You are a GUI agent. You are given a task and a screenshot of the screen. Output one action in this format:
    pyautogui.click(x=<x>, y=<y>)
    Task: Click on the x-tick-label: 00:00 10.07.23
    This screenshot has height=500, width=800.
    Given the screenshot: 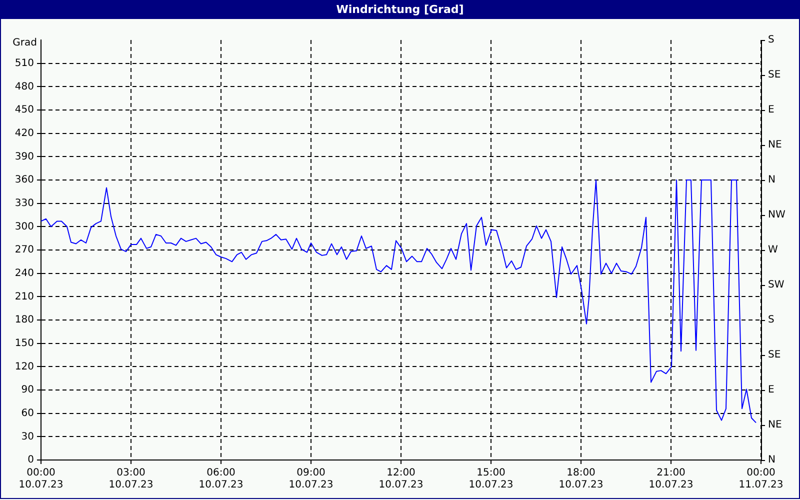 What is the action you would take?
    pyautogui.click(x=41, y=479)
    